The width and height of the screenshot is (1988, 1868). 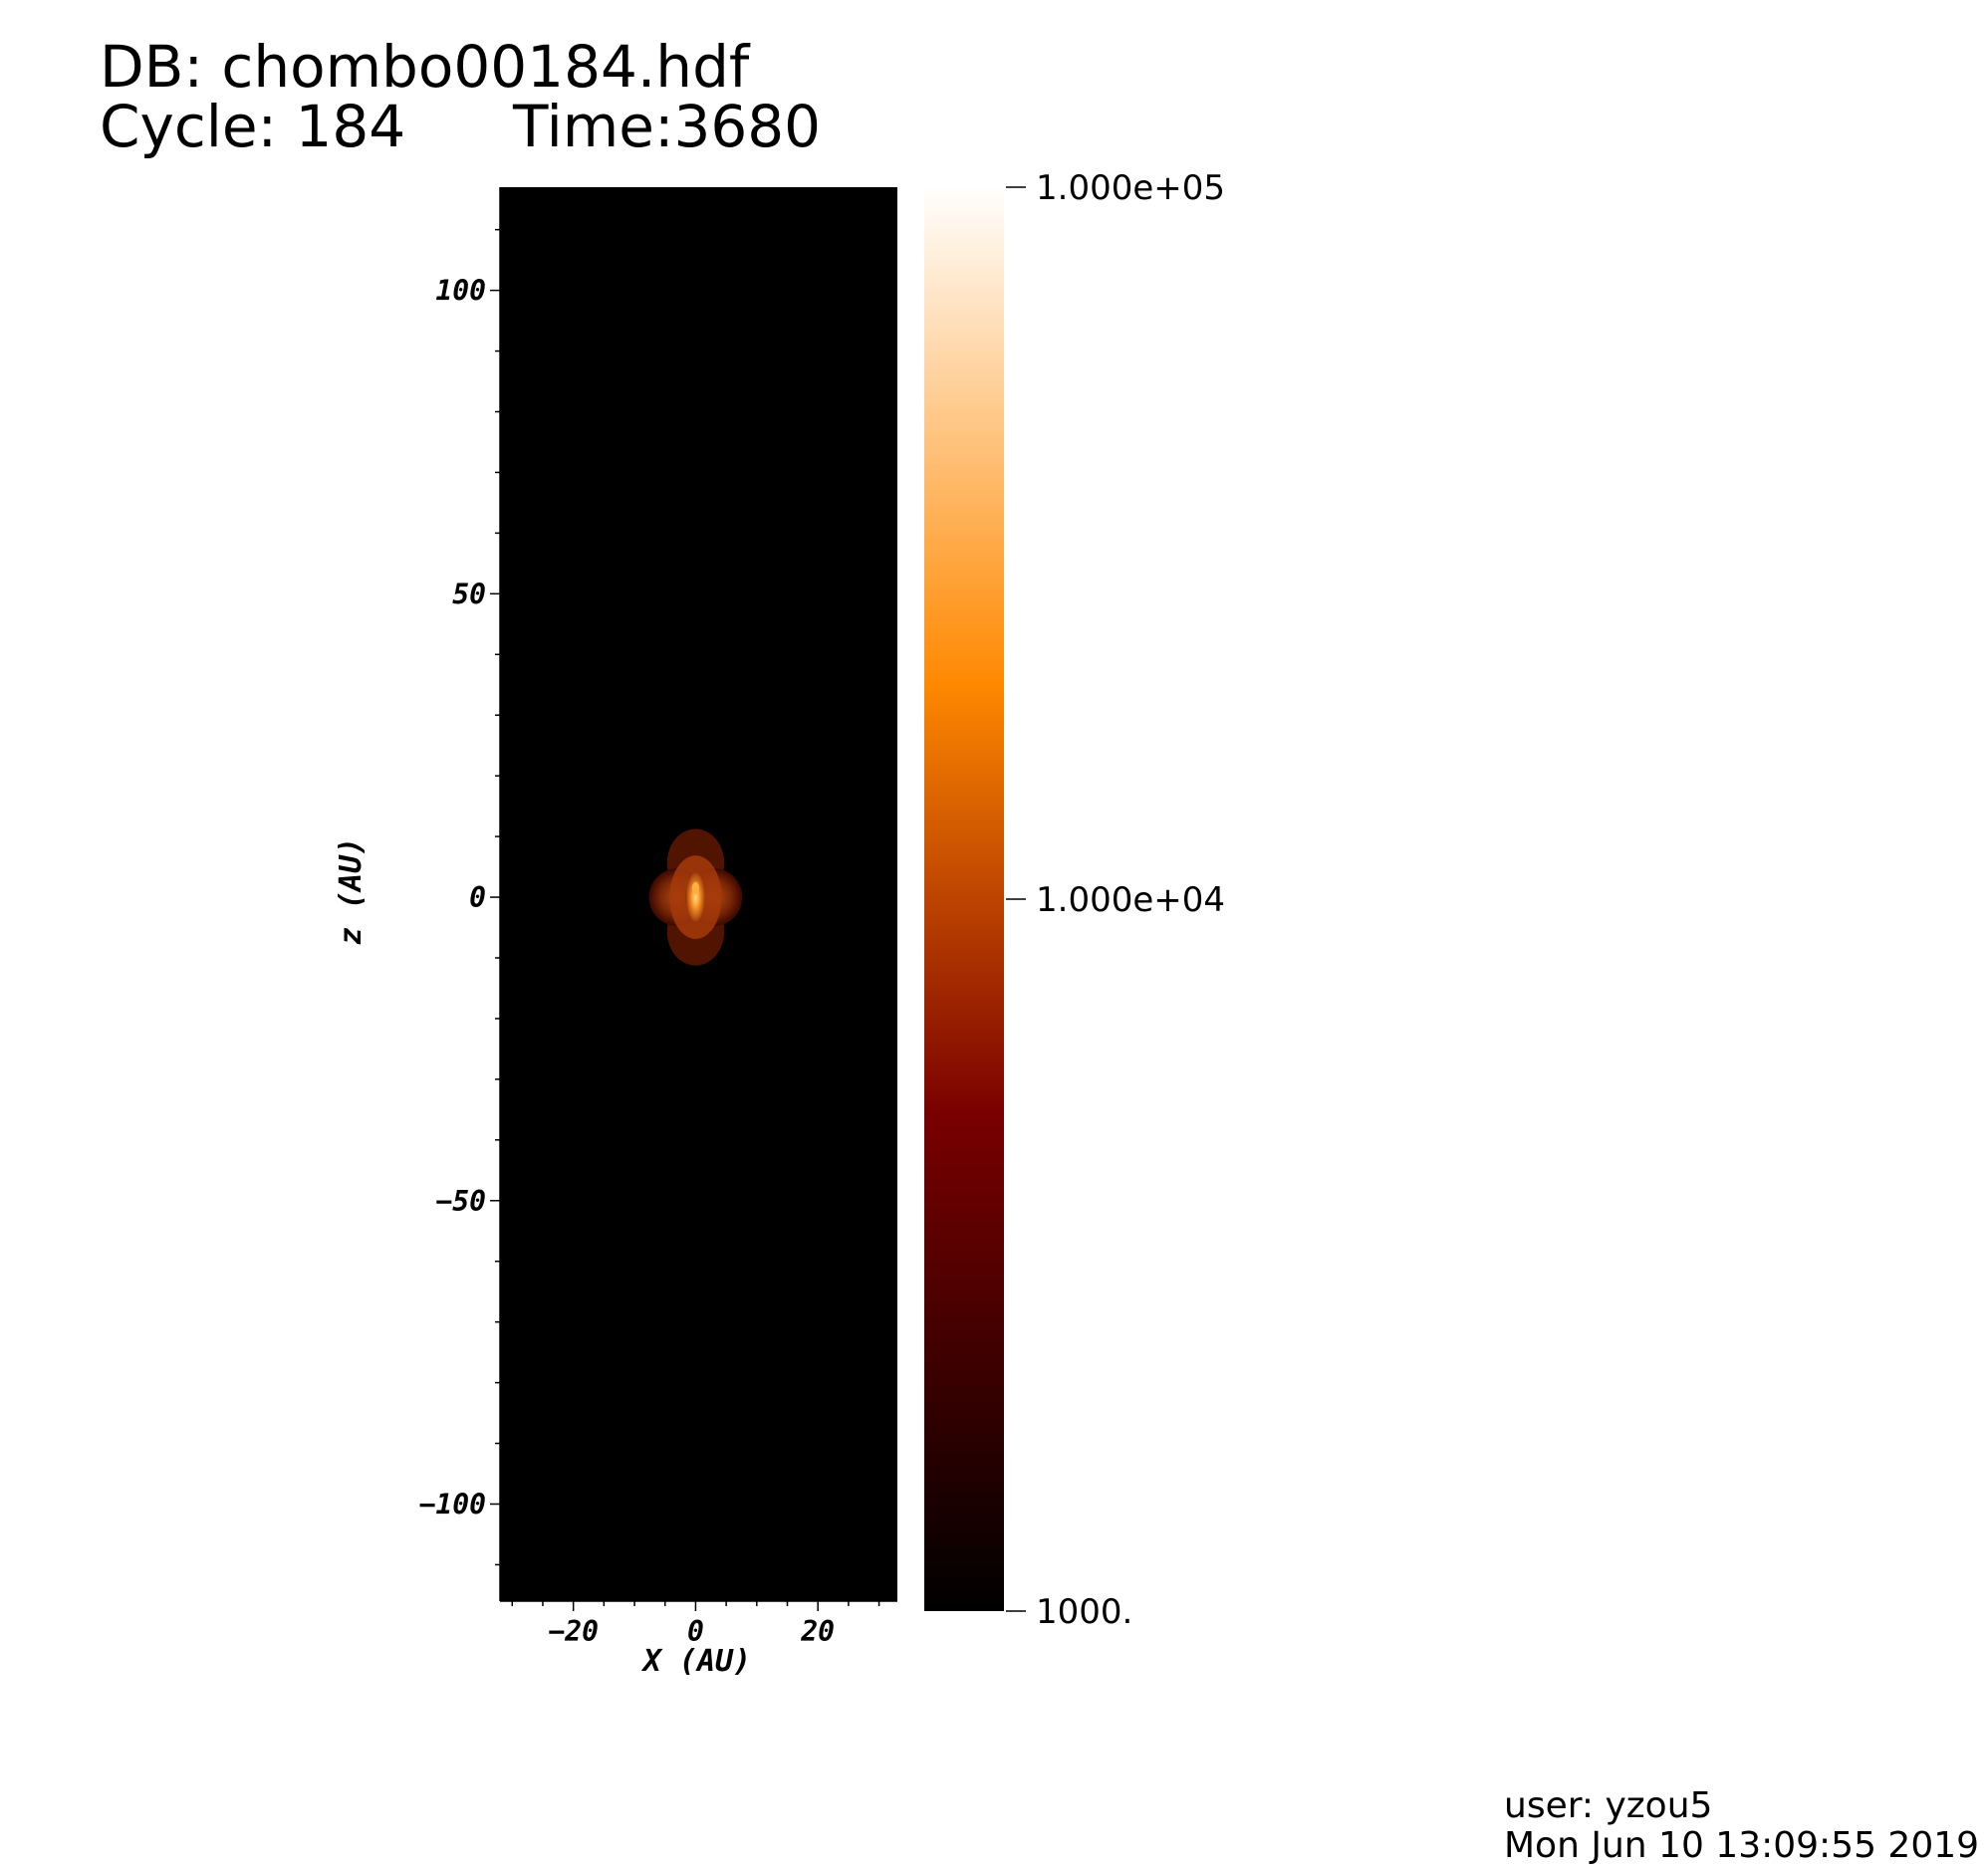 What do you see at coordinates (469, 594) in the screenshot?
I see `y-tick-label: 50` at bounding box center [469, 594].